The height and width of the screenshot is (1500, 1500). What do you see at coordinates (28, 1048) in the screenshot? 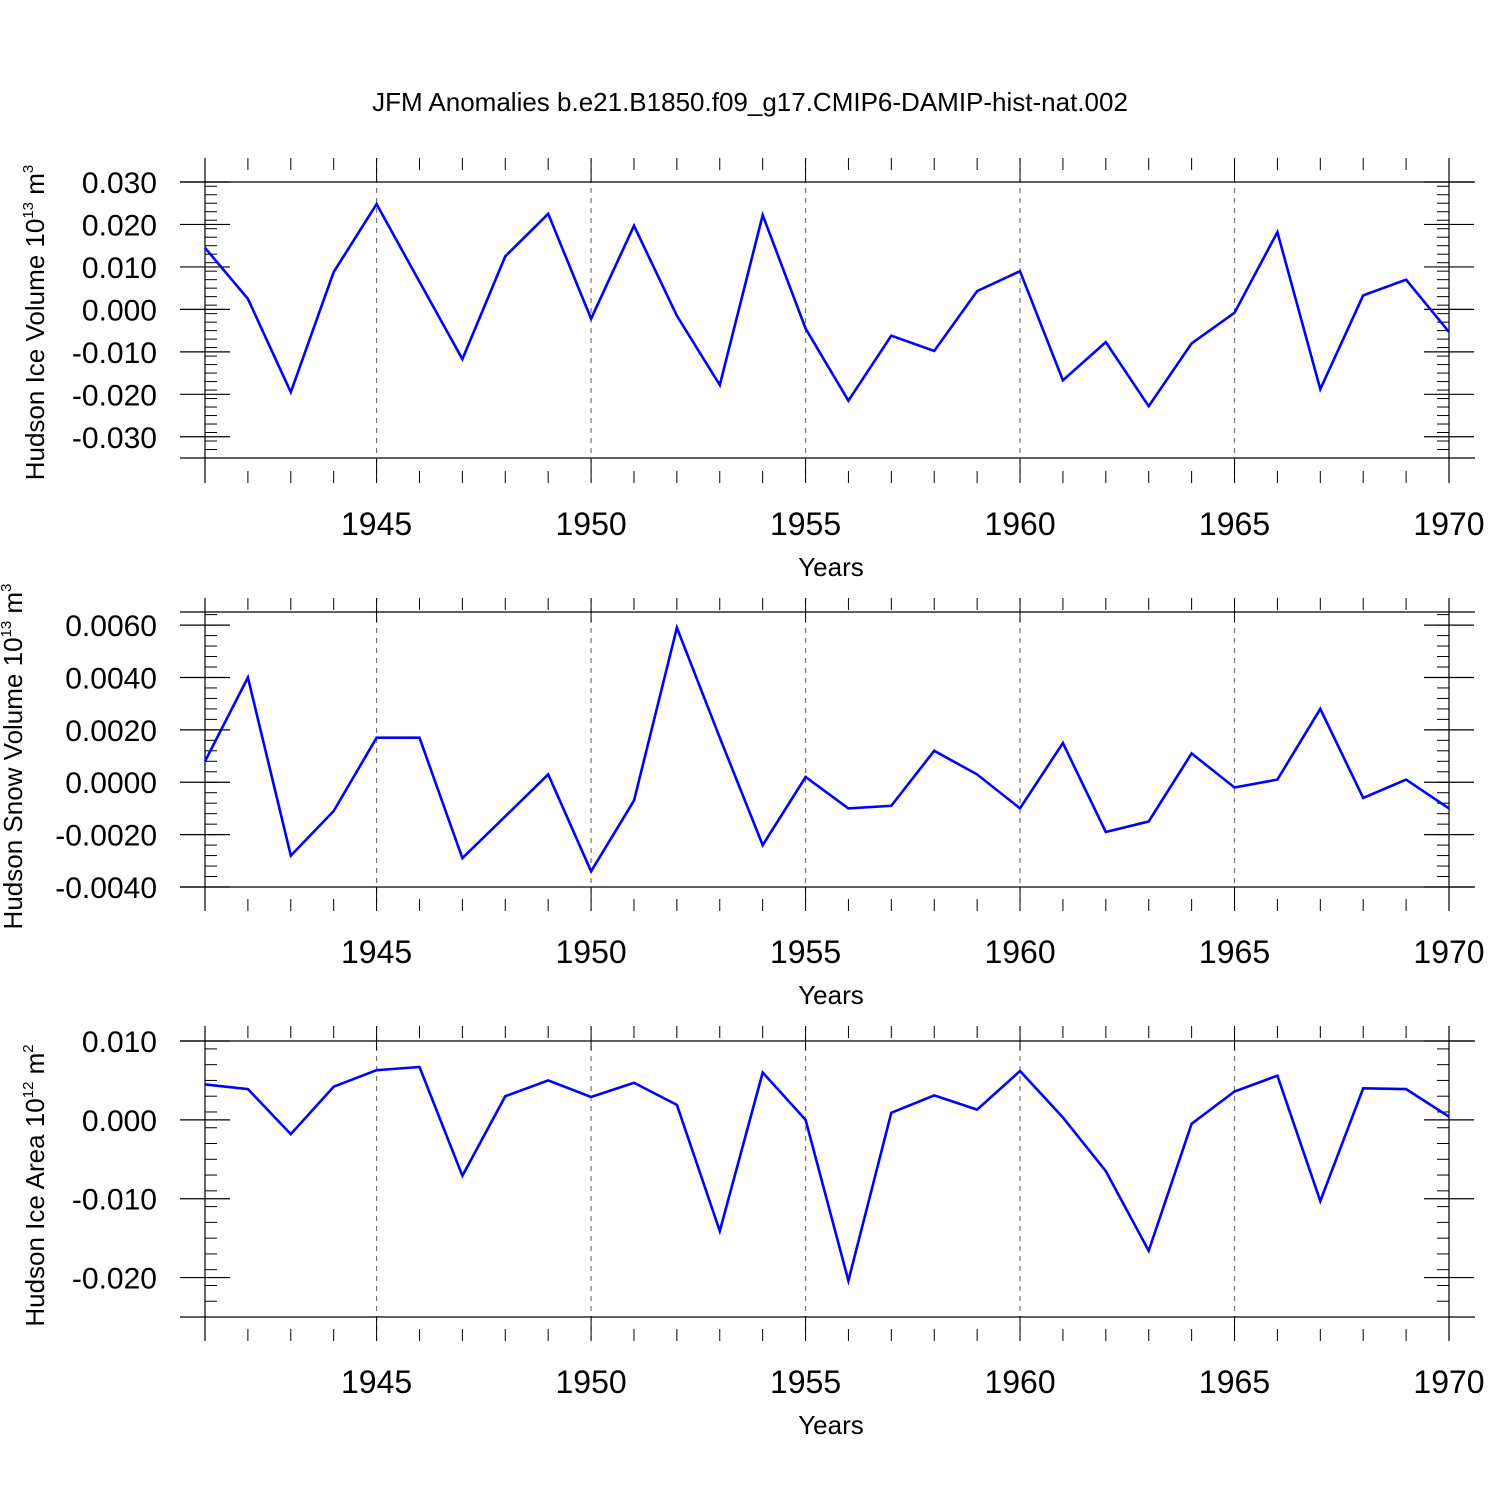
I see `y-axis-label-superscript: 2` at bounding box center [28, 1048].